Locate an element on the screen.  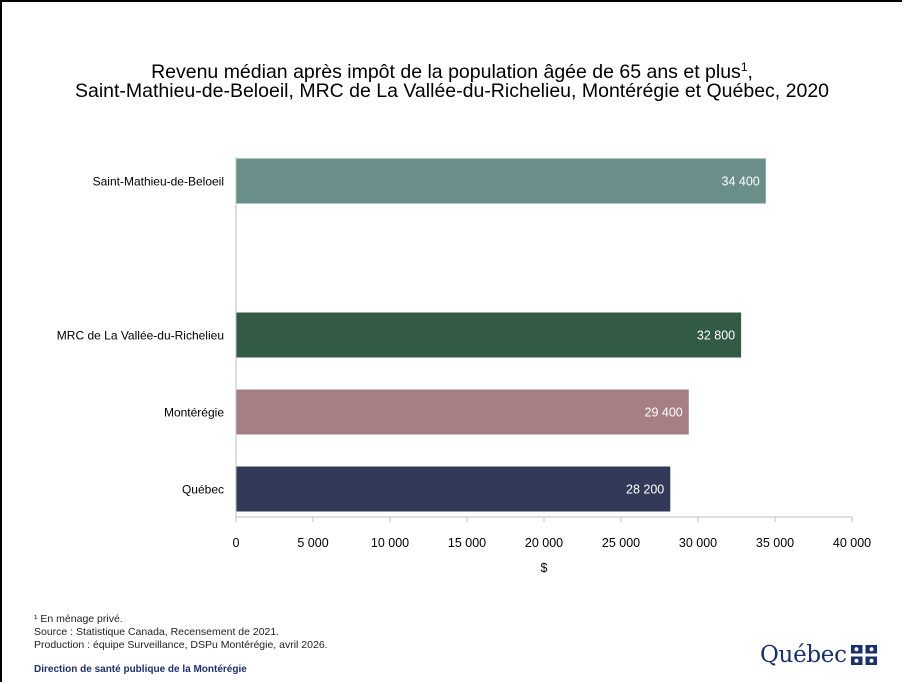
x-tick-label: 20 000 is located at coordinates (544, 543).